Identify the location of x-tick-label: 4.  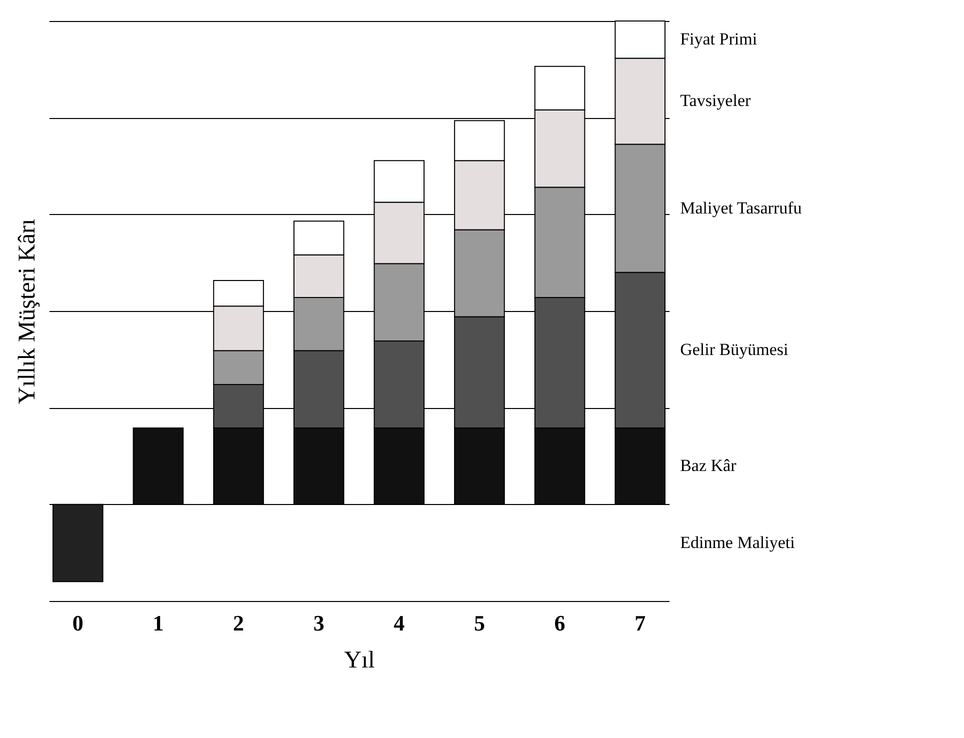
(399, 623).